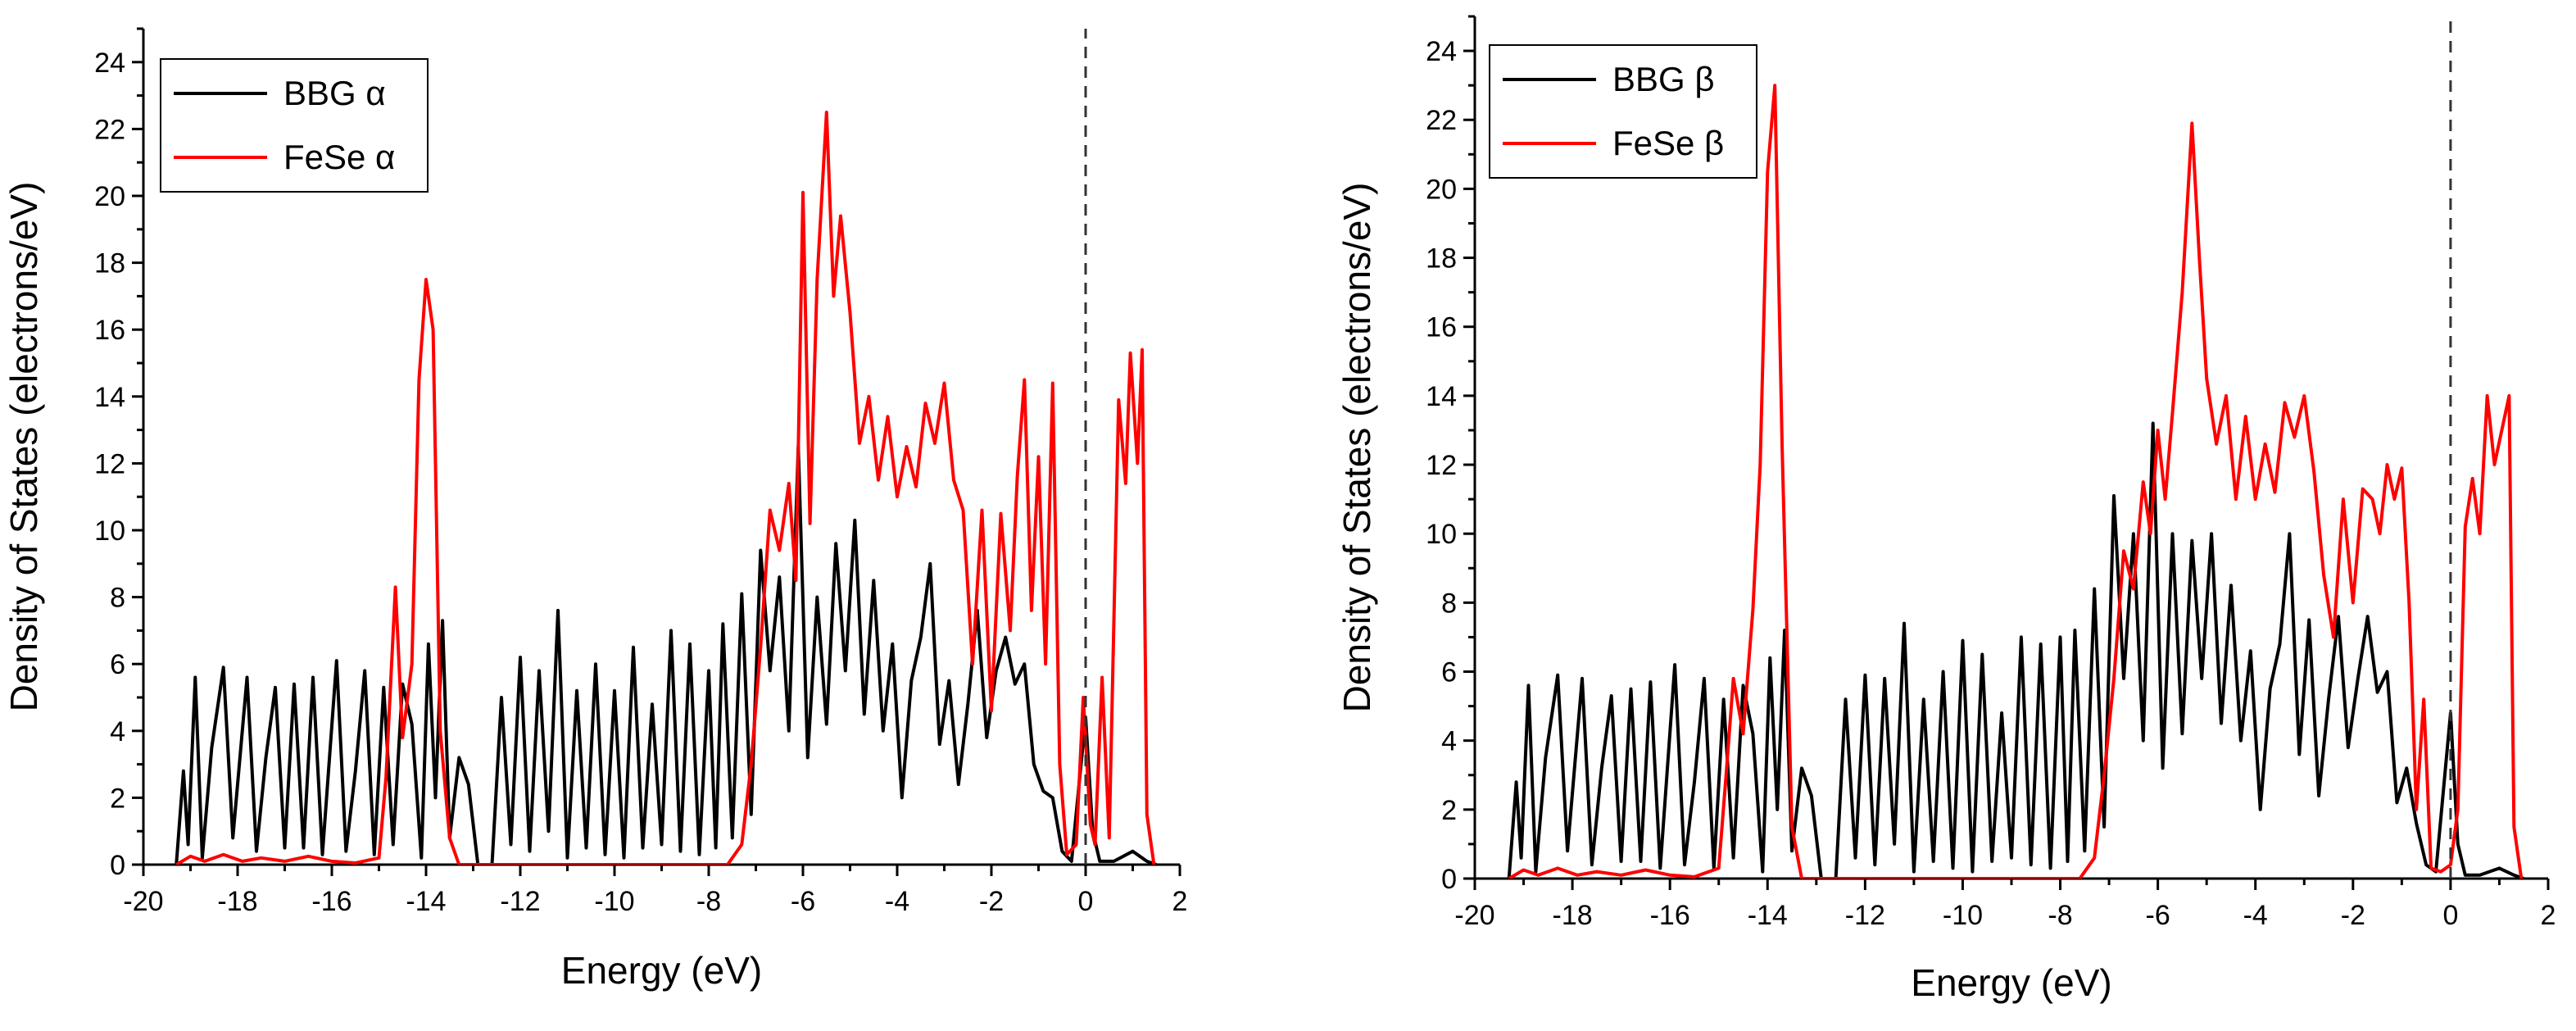 Image resolution: width=2576 pixels, height=1031 pixels. I want to click on legend-label: FeSe β, so click(1668, 143).